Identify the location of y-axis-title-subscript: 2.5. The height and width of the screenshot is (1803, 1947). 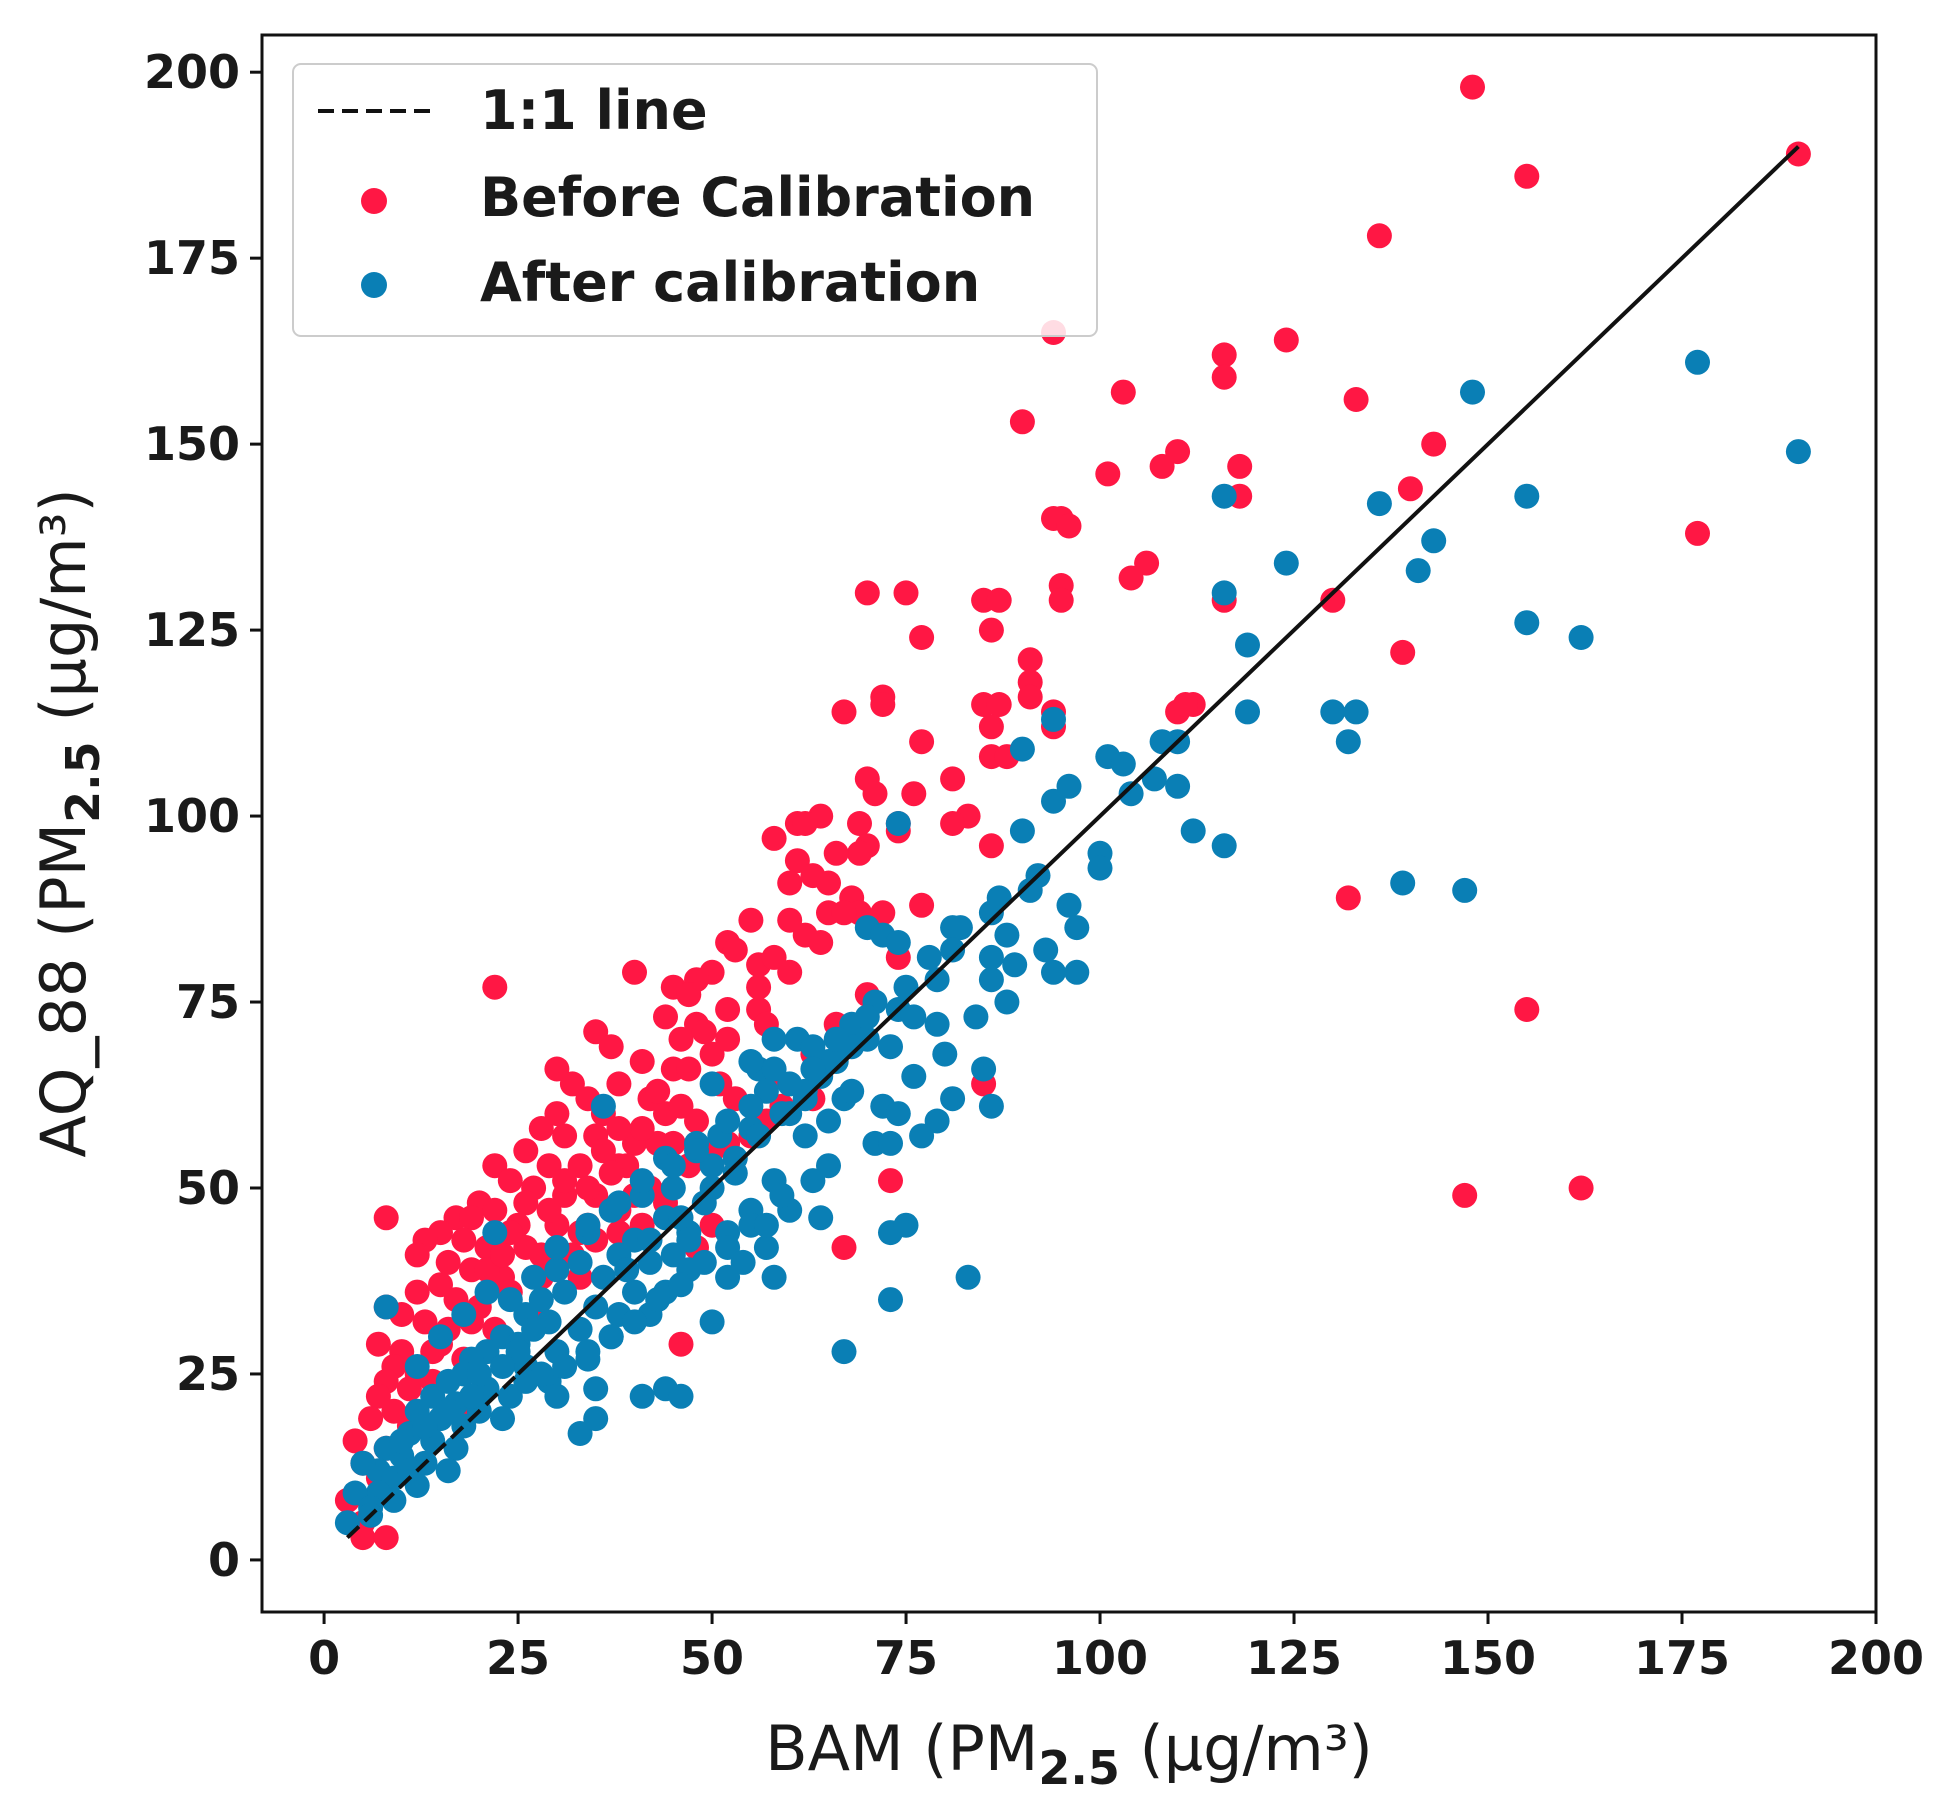
(83, 782).